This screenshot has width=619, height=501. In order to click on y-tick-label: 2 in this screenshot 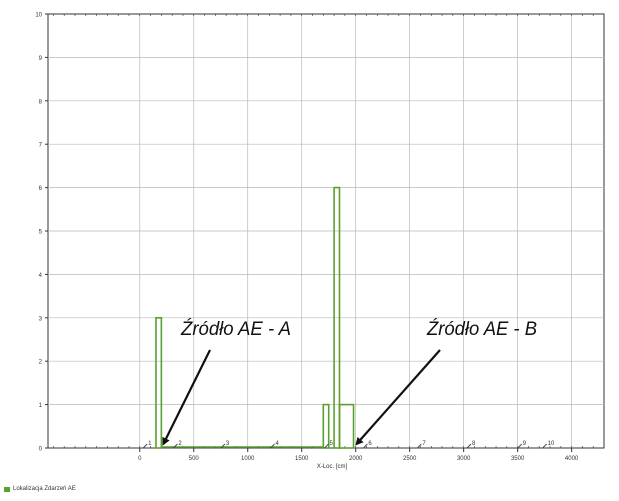, I will do `click(41, 363)`.